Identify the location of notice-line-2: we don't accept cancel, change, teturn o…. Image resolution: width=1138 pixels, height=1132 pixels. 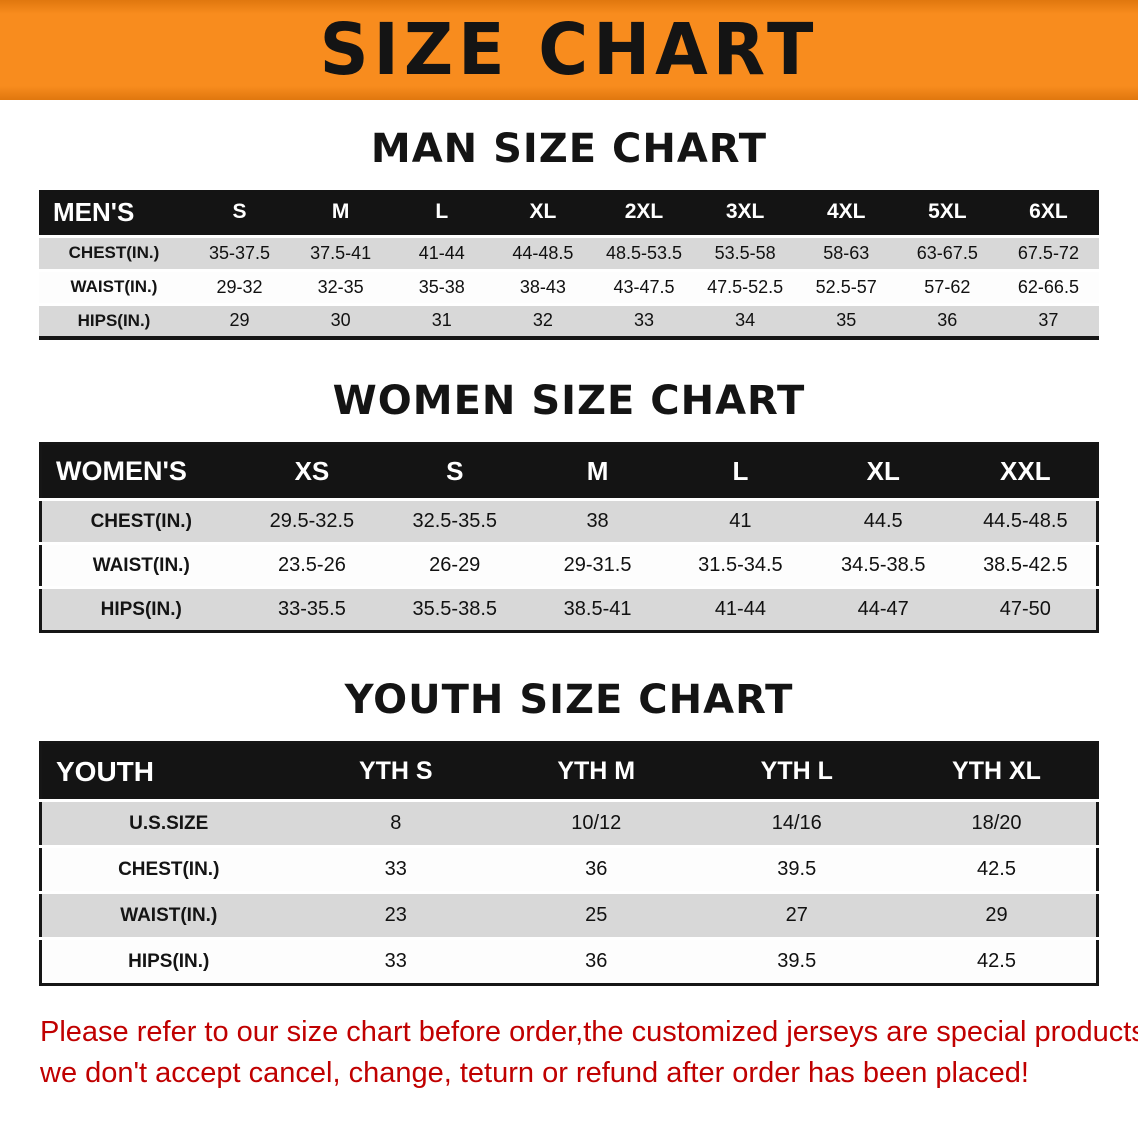
(534, 1073).